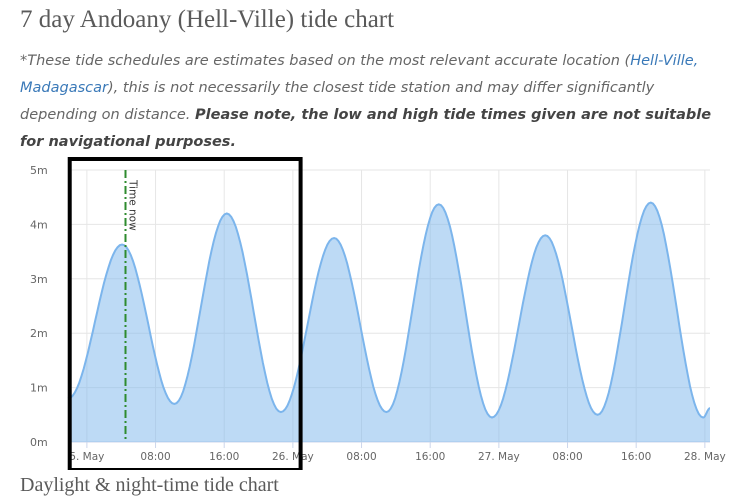  What do you see at coordinates (499, 457) in the screenshot?
I see `x-tick-label: 27. May` at bounding box center [499, 457].